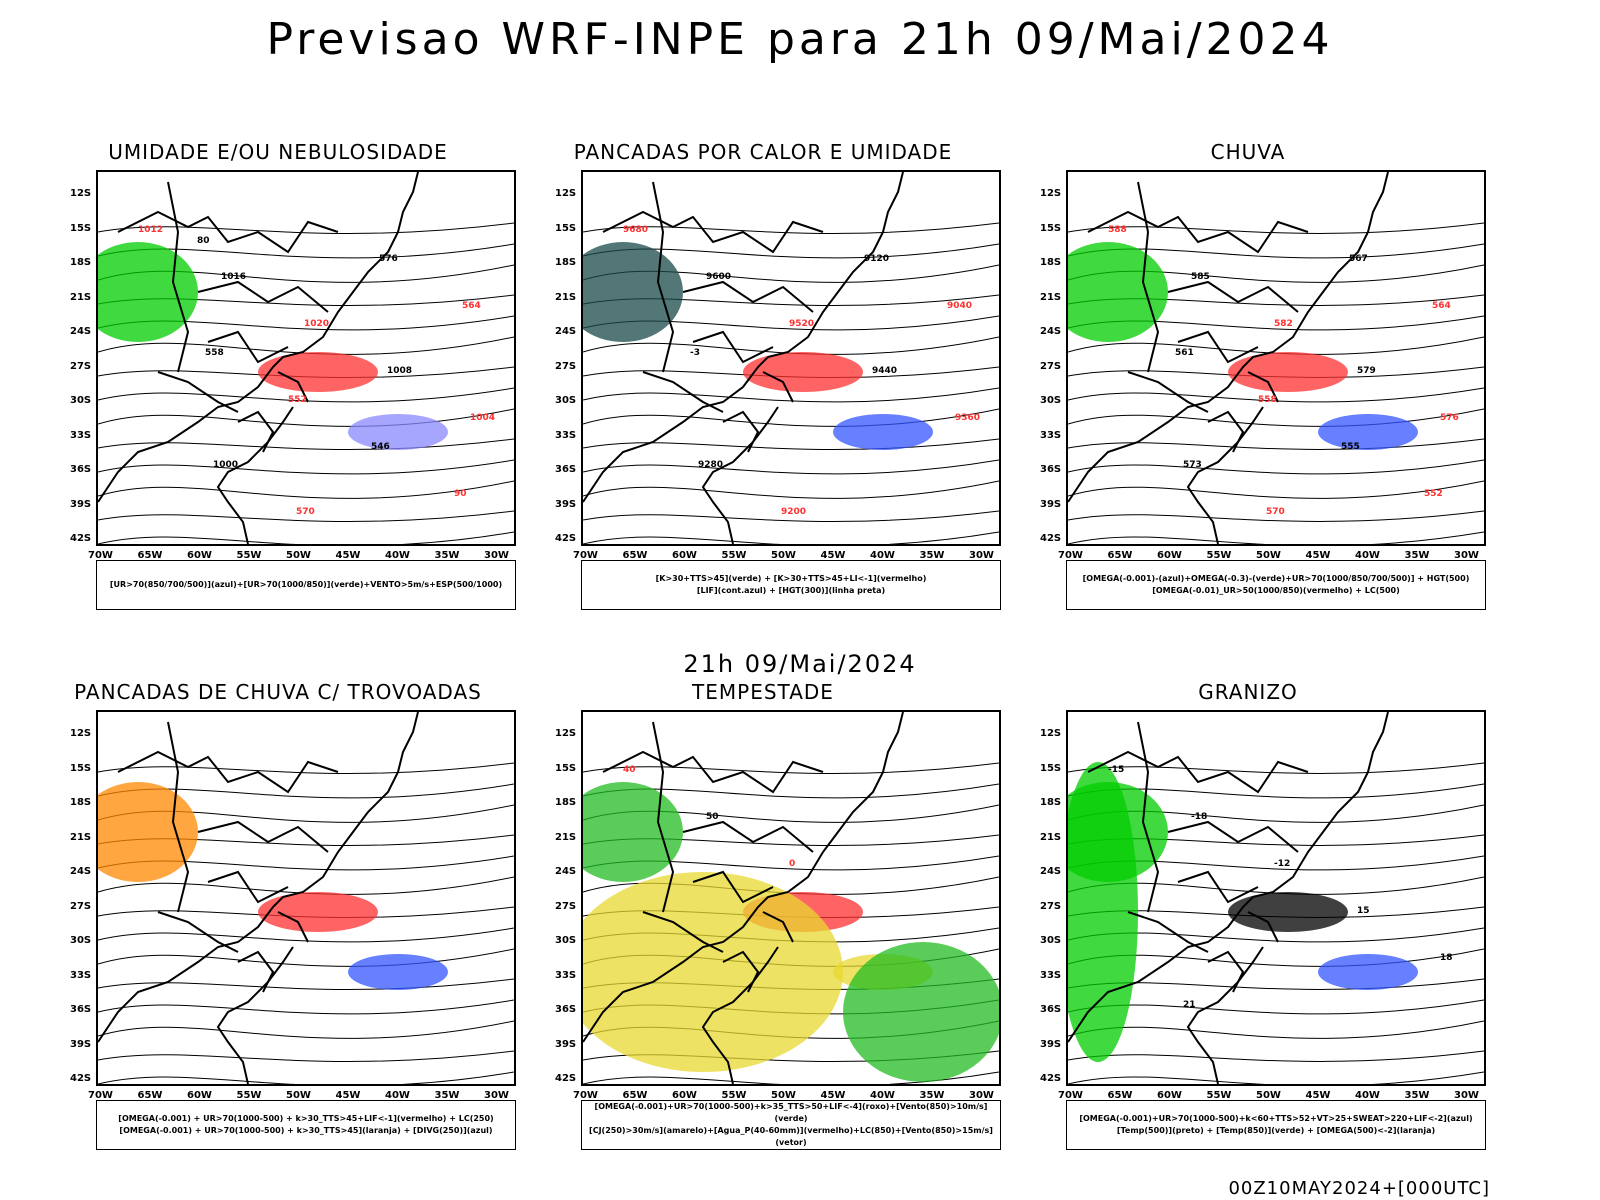  Describe the element at coordinates (712, 817) in the screenshot. I see `contour-label: 50` at that location.